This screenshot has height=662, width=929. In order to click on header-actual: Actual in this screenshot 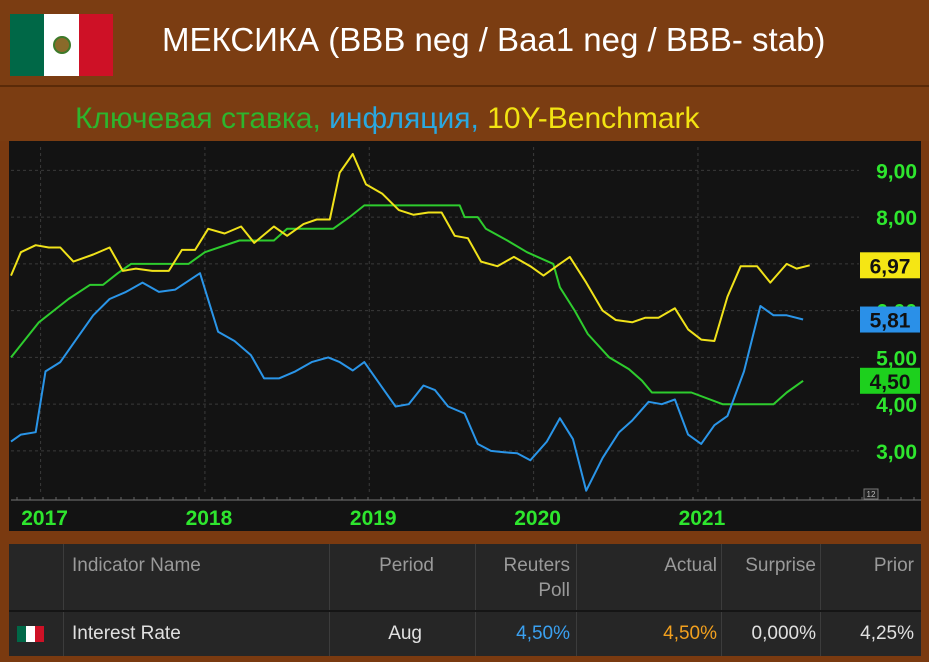, I will do `click(690, 565)`.